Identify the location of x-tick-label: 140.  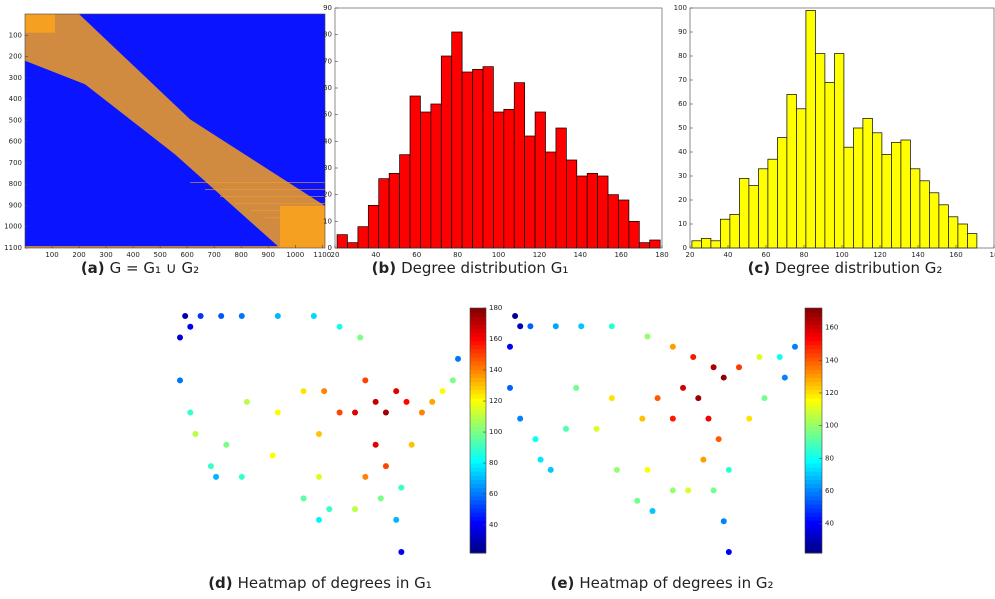
(917, 255).